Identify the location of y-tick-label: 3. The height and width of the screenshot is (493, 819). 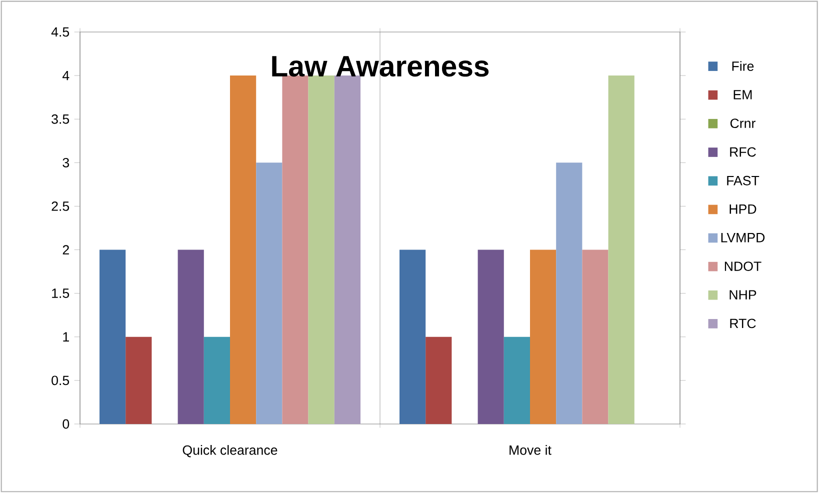
(66, 163).